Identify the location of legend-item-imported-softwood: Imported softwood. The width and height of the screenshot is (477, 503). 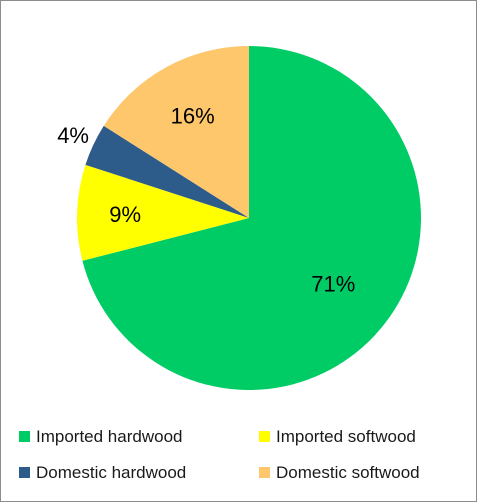
(337, 436).